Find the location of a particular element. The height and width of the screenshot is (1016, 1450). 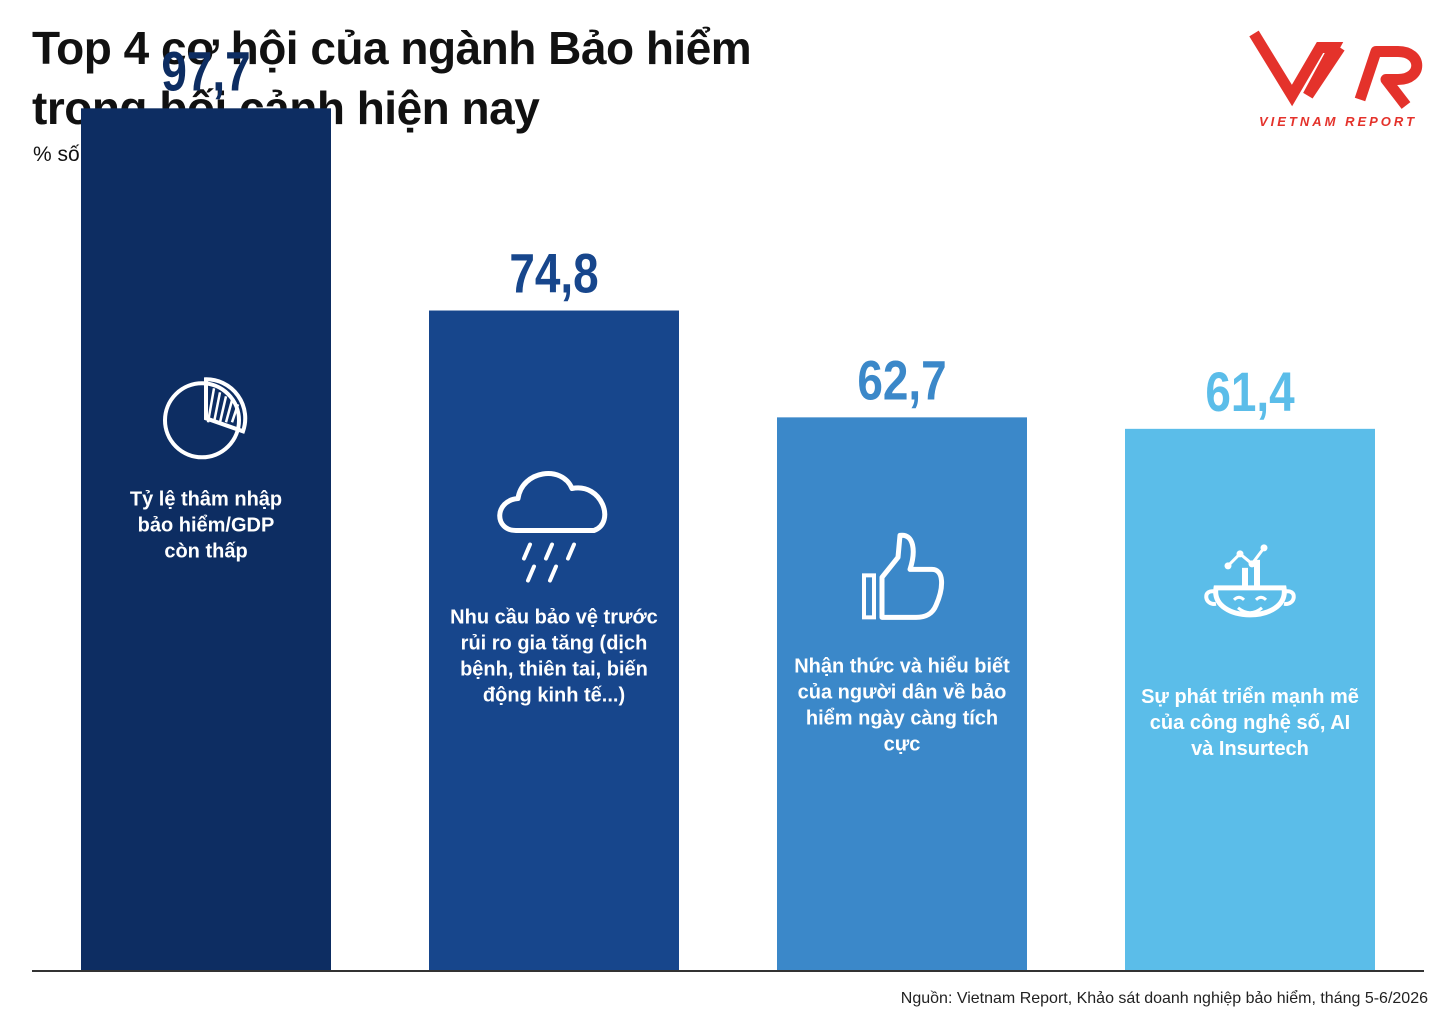

pie-chart-icon is located at coordinates (205, 418).